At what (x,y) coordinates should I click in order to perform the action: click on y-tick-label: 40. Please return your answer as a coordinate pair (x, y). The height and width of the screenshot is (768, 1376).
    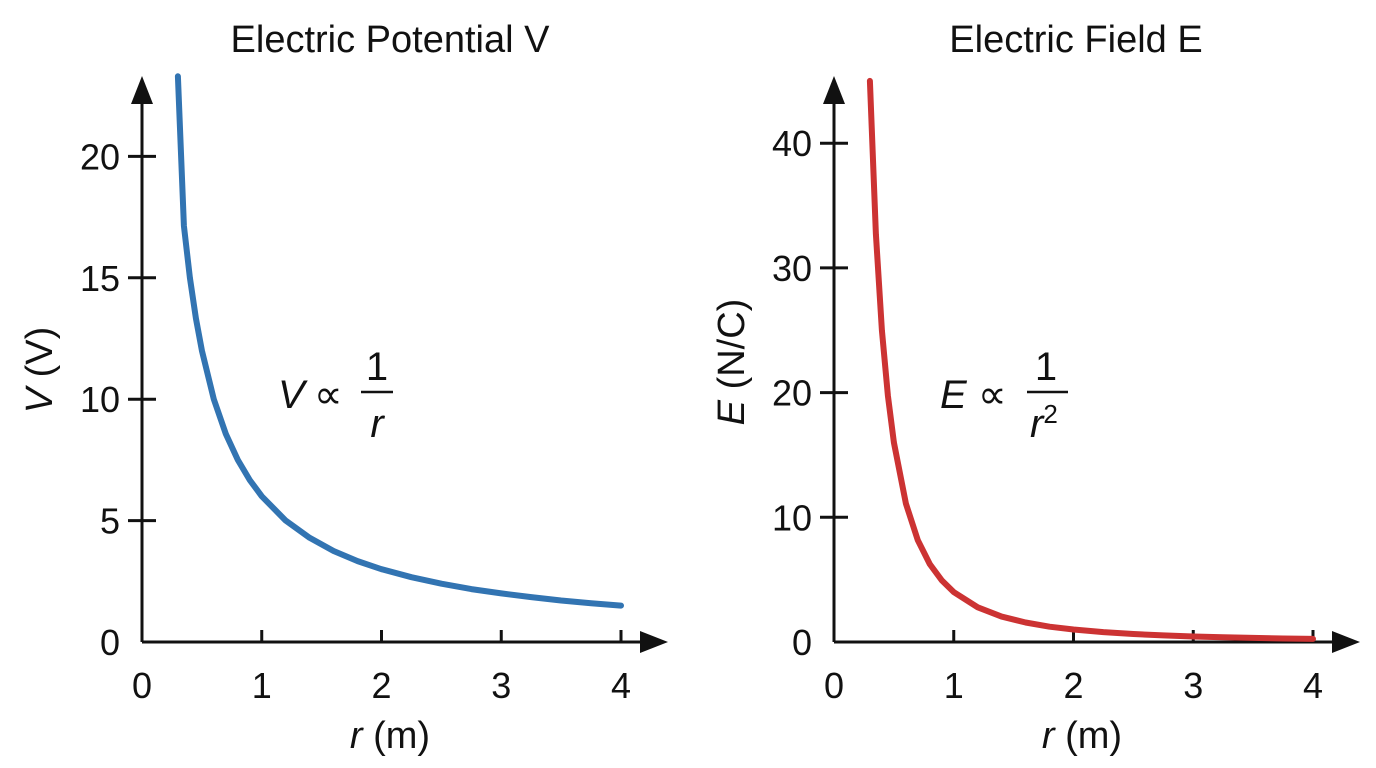
    Looking at the image, I should click on (792, 143).